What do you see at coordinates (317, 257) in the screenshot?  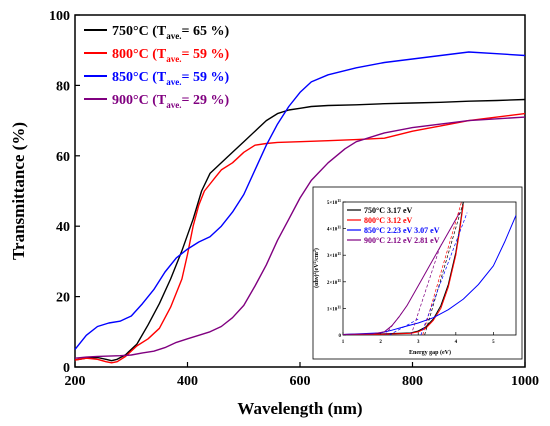 I see `inset-y-title-mid2: /cm` at bounding box center [317, 257].